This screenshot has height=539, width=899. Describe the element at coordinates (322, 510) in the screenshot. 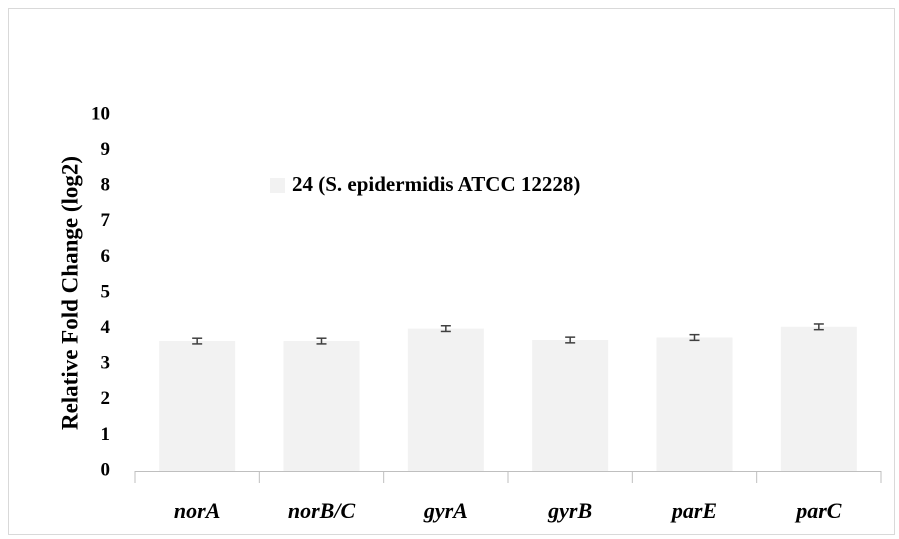

I see `x-tick-label: norB/C` at that location.